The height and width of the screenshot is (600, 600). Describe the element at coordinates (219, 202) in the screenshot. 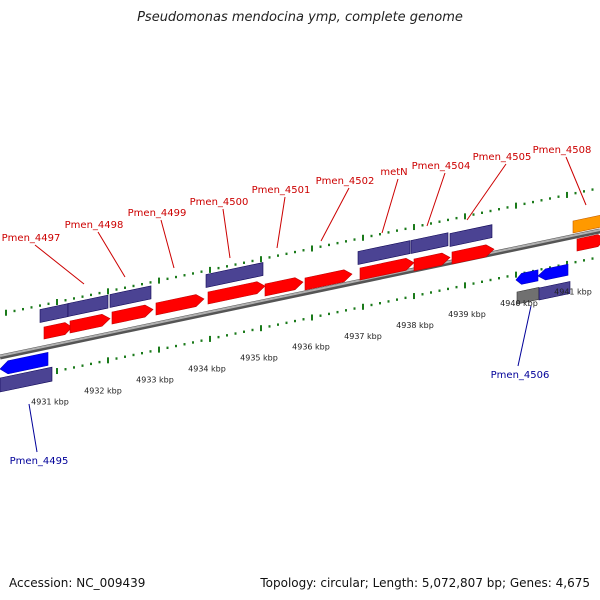

I see `forward-gene-label: Pmen_4500` at that location.